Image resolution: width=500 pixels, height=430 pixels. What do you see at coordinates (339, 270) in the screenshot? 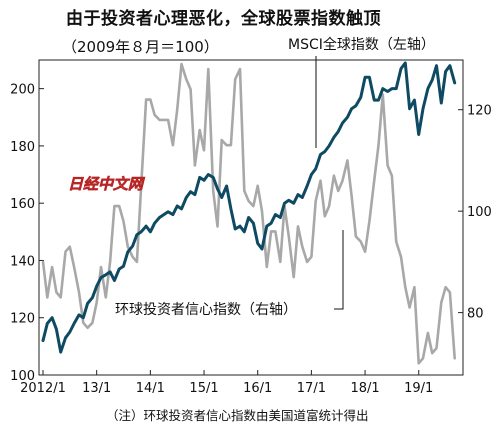
I see `confidence-leader-line` at bounding box center [339, 270].